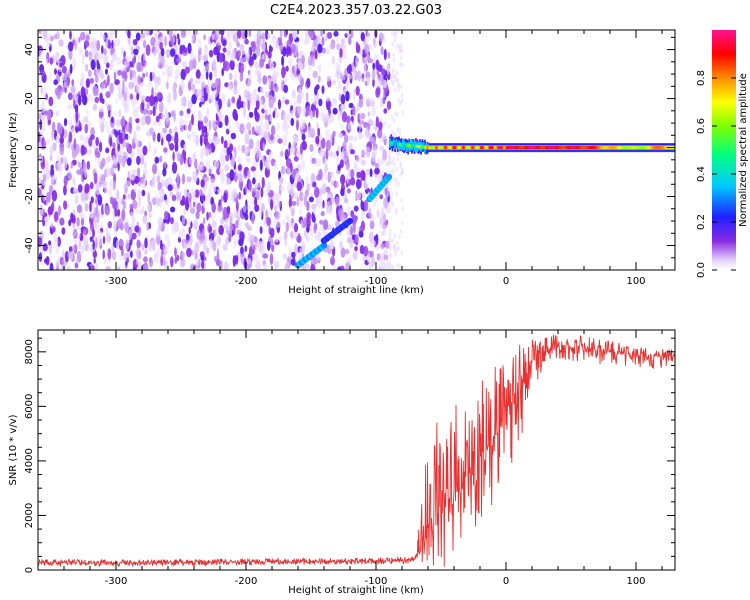  Describe the element at coordinates (29, 515) in the screenshot. I see `snr-ytick-label: 2000` at that location.